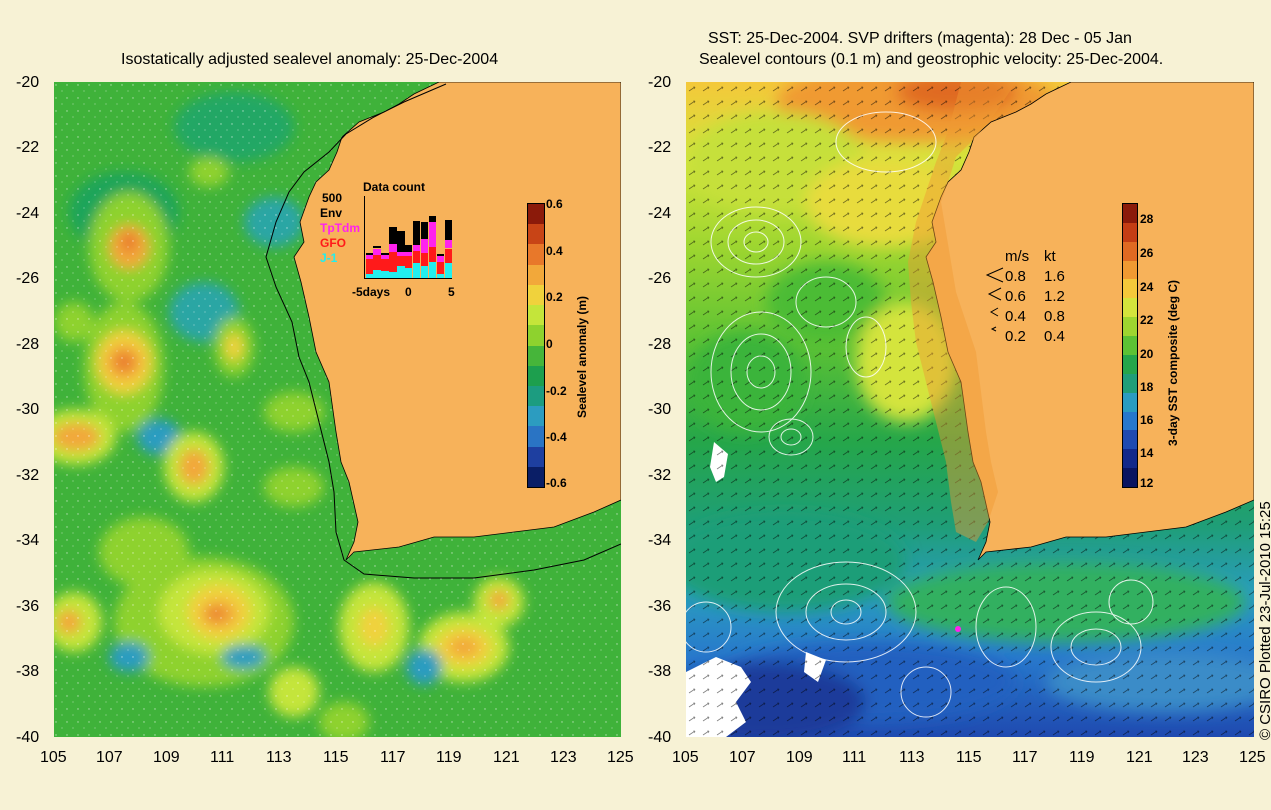 Image resolution: width=1271 pixels, height=810 pixels. Describe the element at coordinates (1017, 256) in the screenshot. I see `velocity-unit-ms: m/s` at that location.